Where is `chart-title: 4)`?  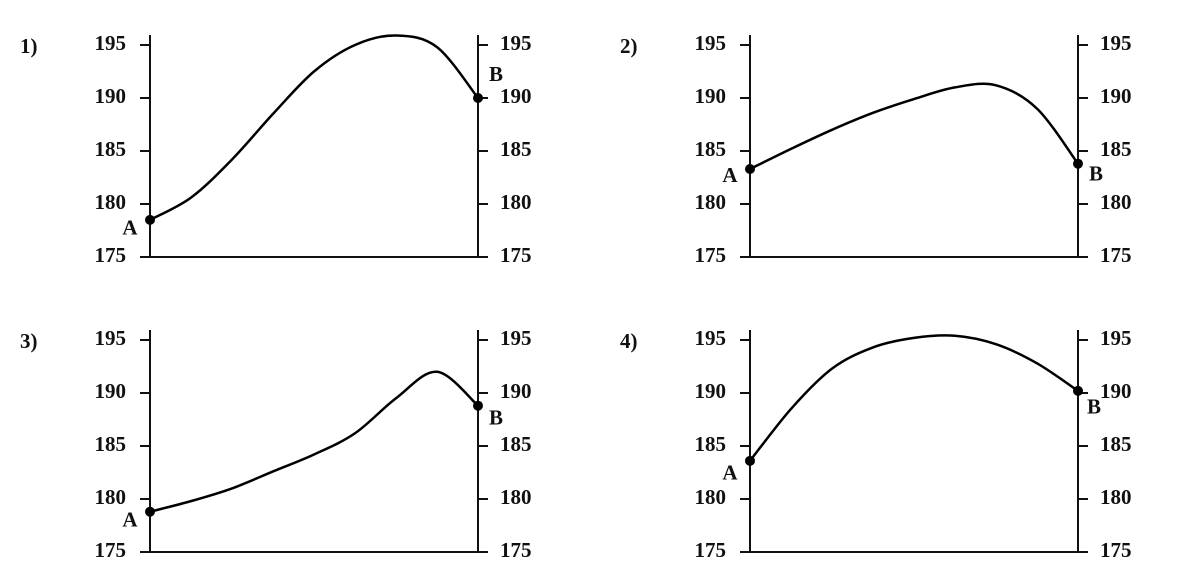
chart-title: 4) is located at coordinates (629, 341).